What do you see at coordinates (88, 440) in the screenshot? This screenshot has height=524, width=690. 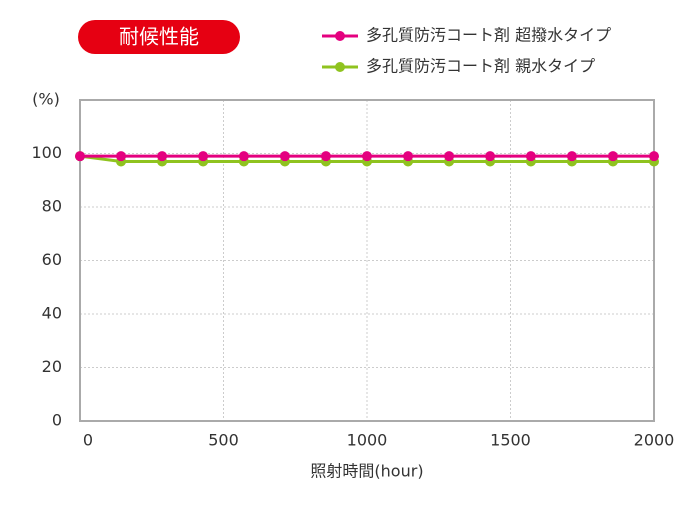 I see `x-tick-label: 0` at bounding box center [88, 440].